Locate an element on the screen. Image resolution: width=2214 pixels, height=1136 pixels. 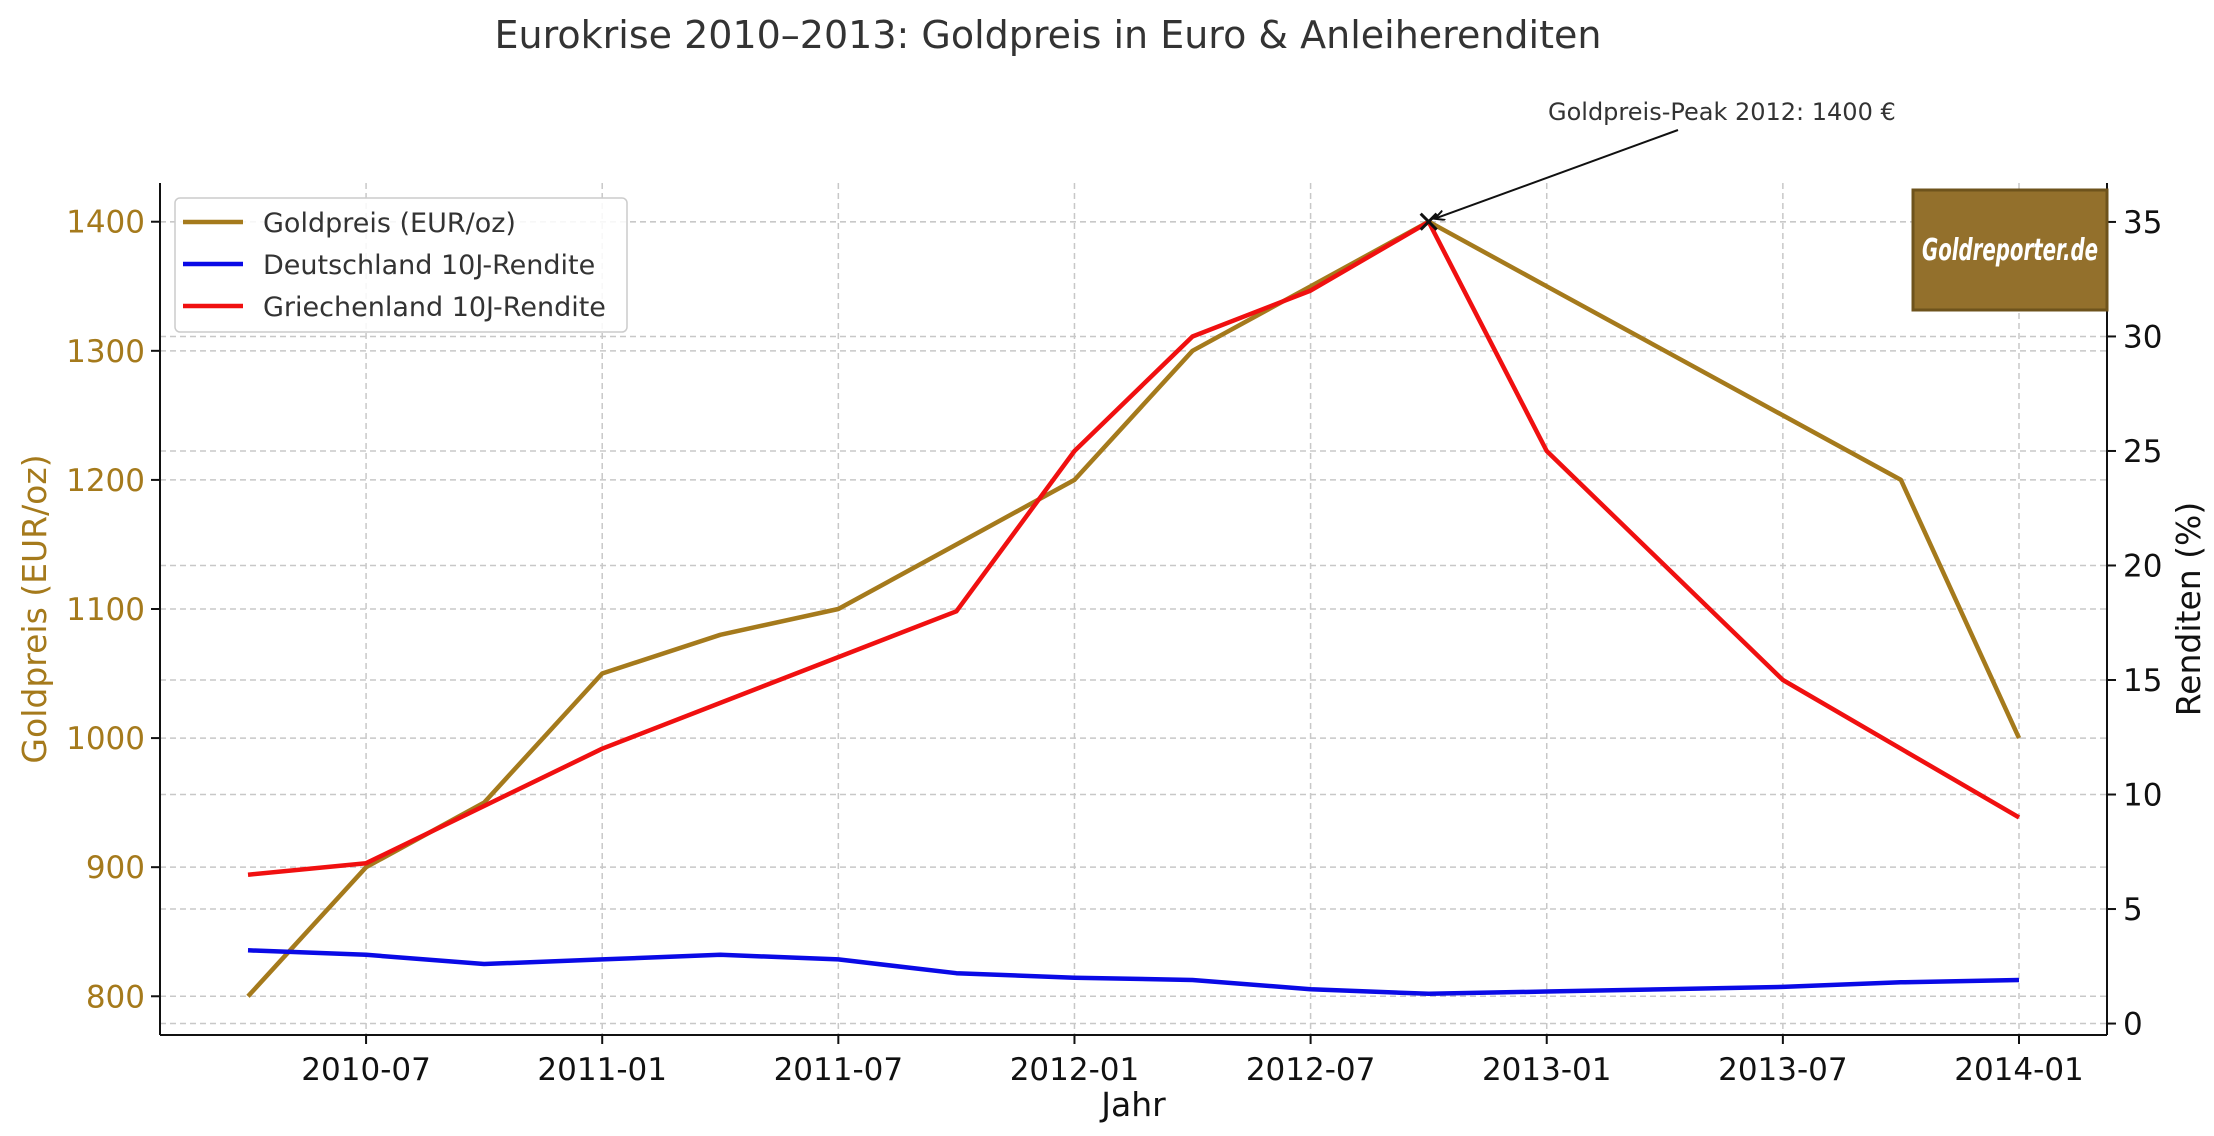
x-tick-label: 2013-07 is located at coordinates (1783, 1070).